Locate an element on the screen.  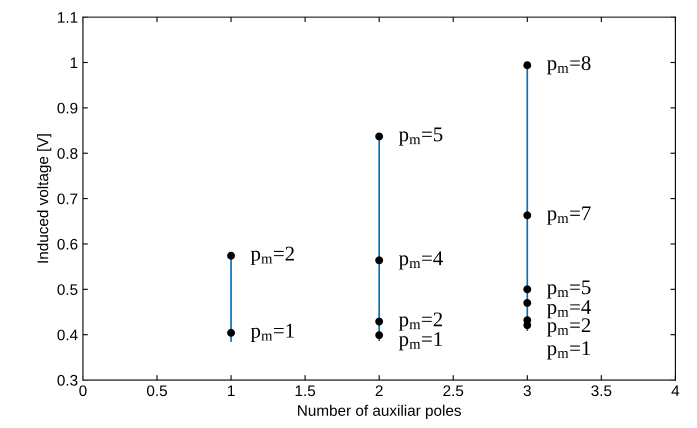
annotation: p$_{m}$=8 is located at coordinates (568, 65).